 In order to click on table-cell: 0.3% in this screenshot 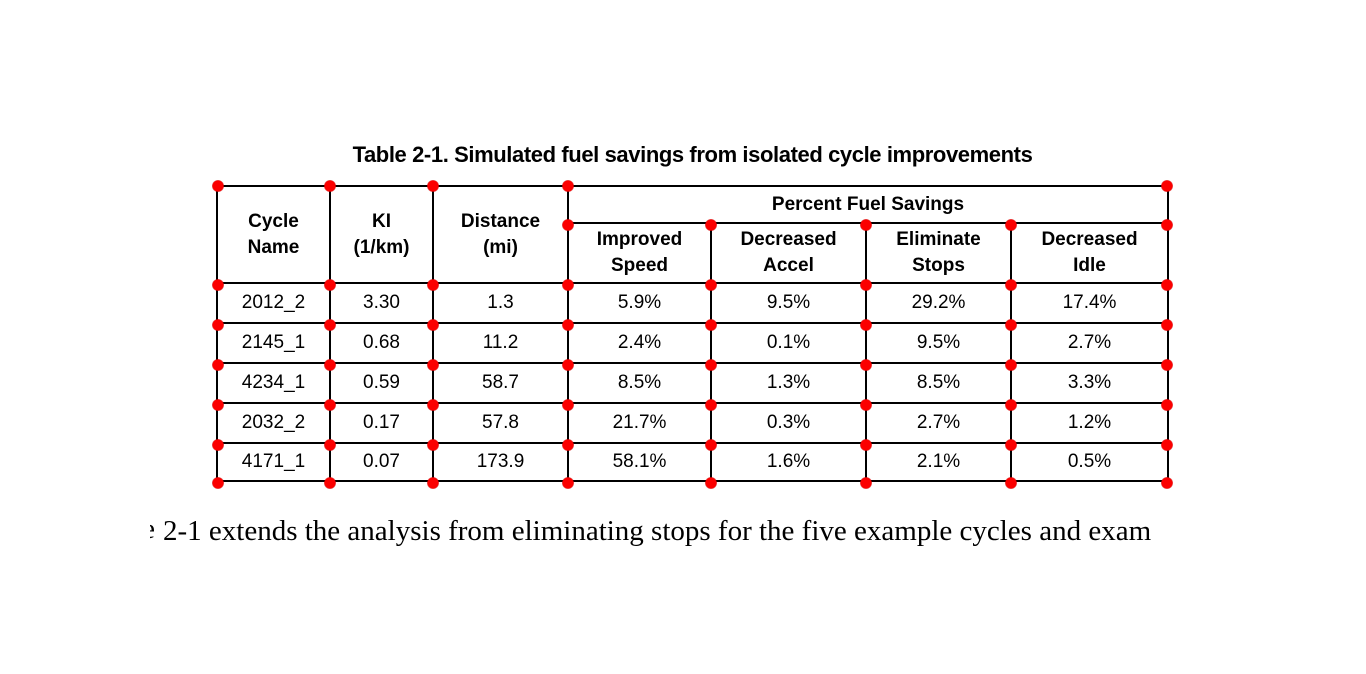, I will do `click(788, 423)`.